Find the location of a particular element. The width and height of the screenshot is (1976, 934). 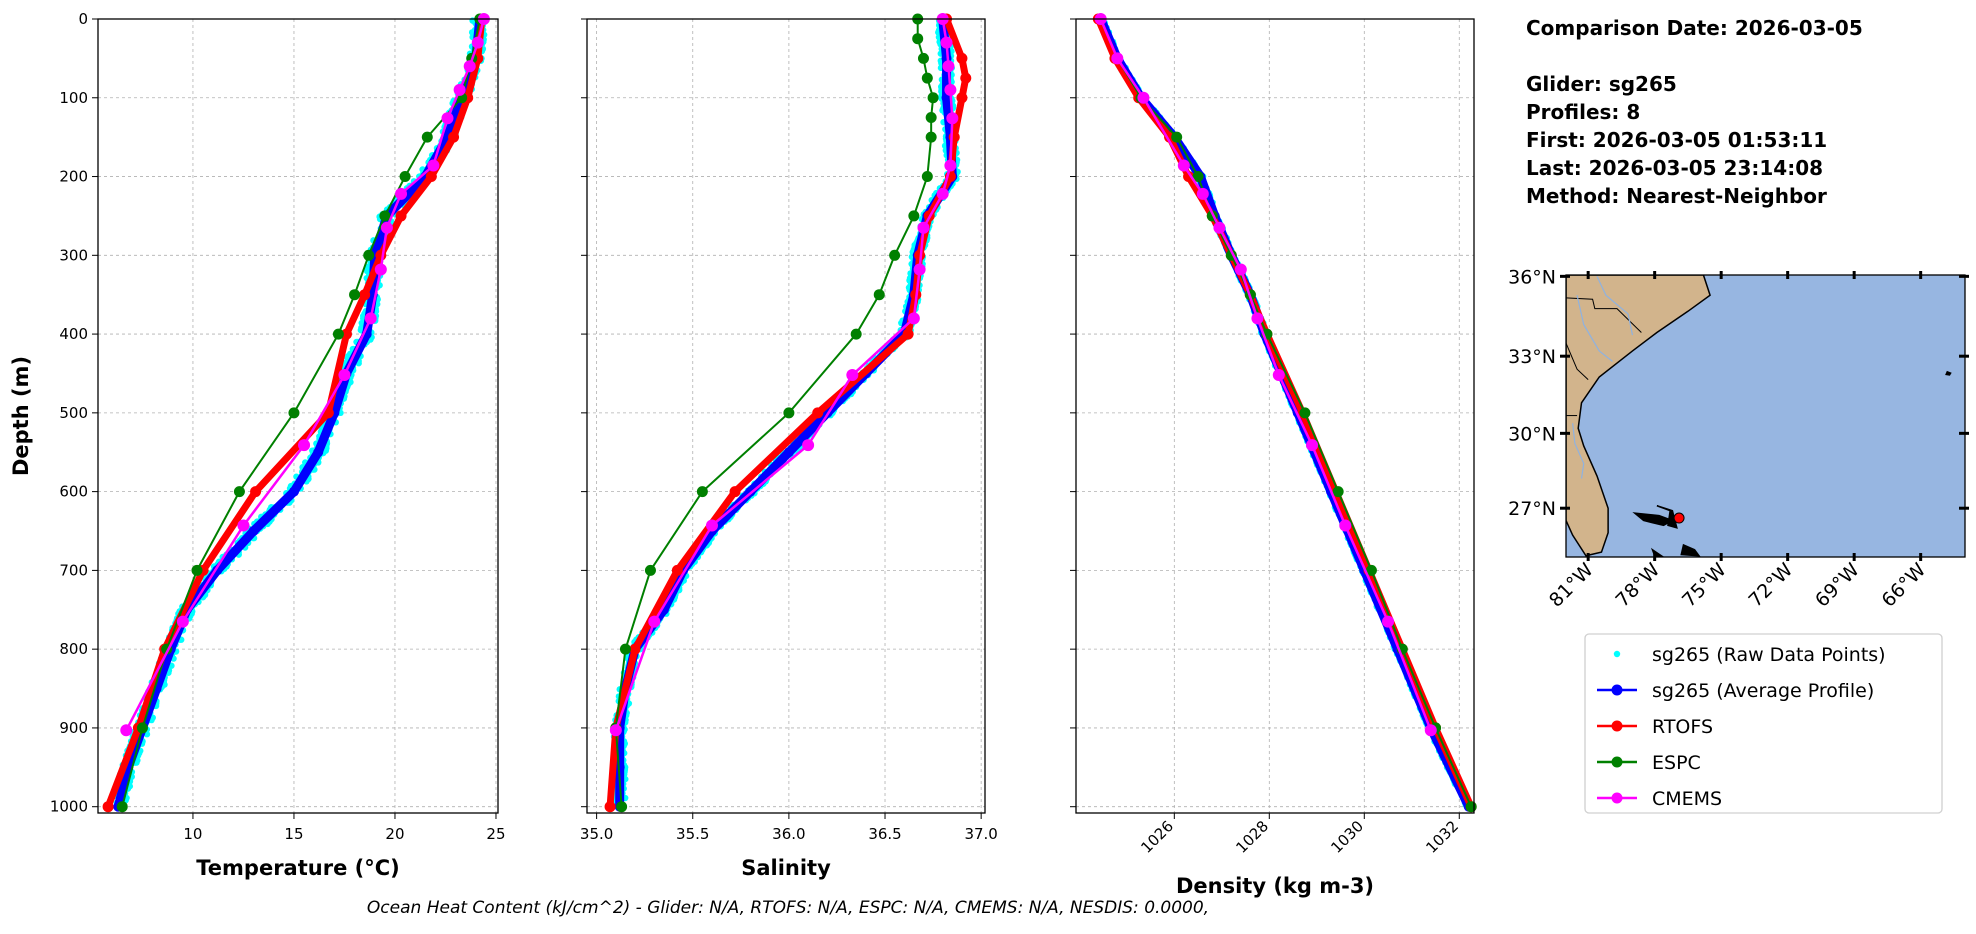

state-border is located at coordinates (1604, 315).